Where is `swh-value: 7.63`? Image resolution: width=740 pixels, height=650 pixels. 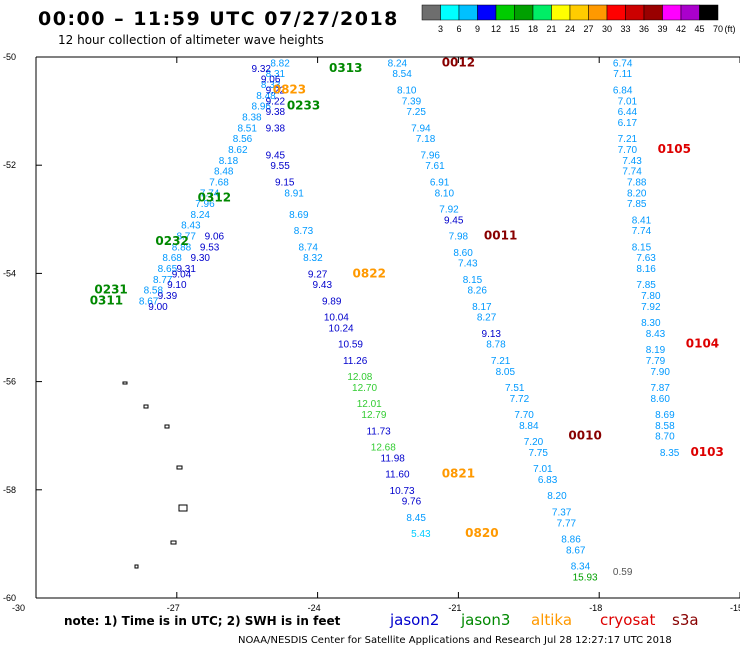 swh-value: 7.63 is located at coordinates (646, 258).